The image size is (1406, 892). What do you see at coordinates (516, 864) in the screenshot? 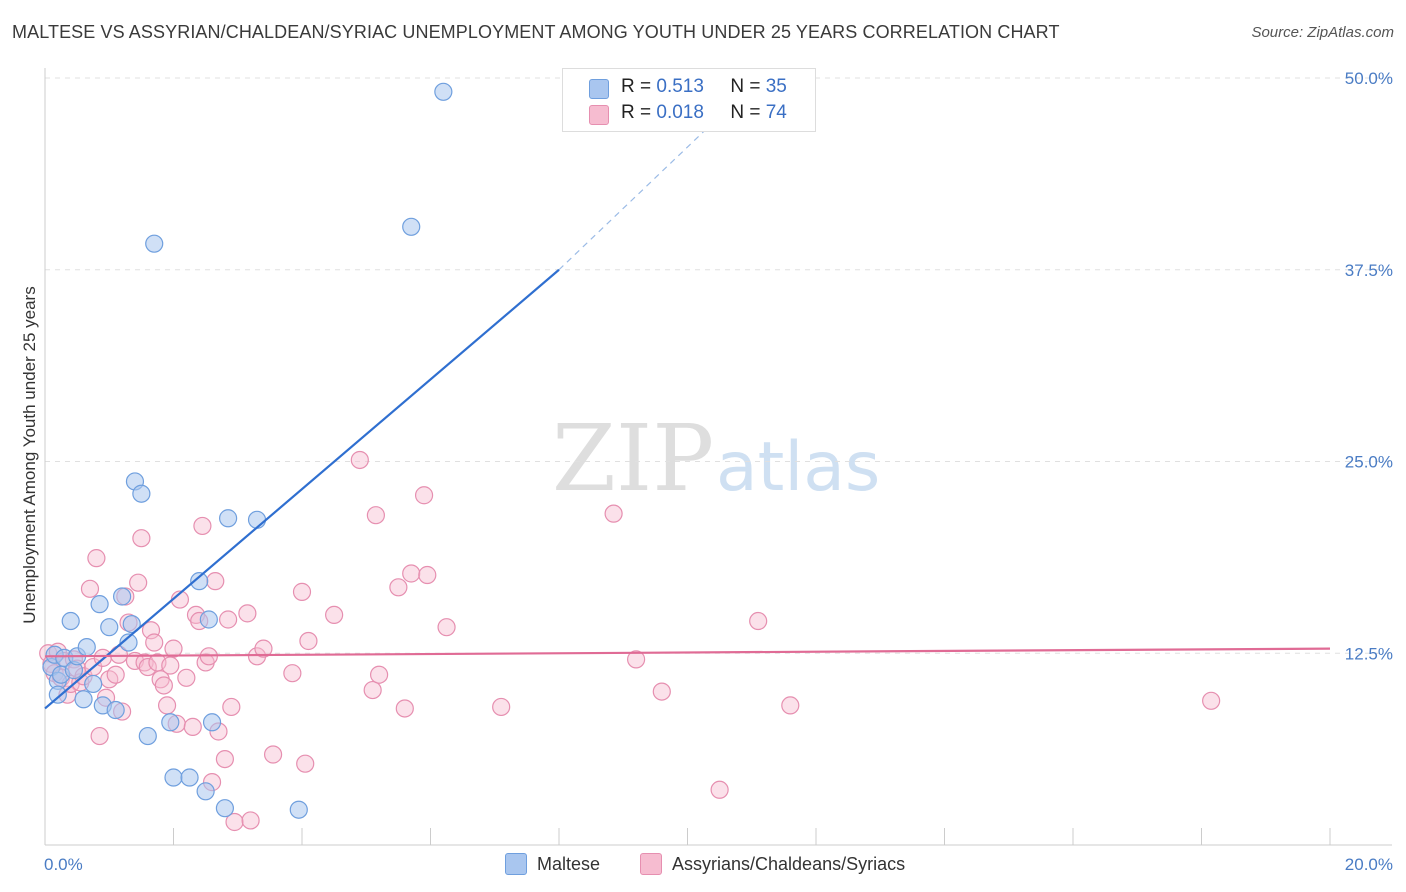
I see `maltese-legend-swatch` at bounding box center [516, 864].